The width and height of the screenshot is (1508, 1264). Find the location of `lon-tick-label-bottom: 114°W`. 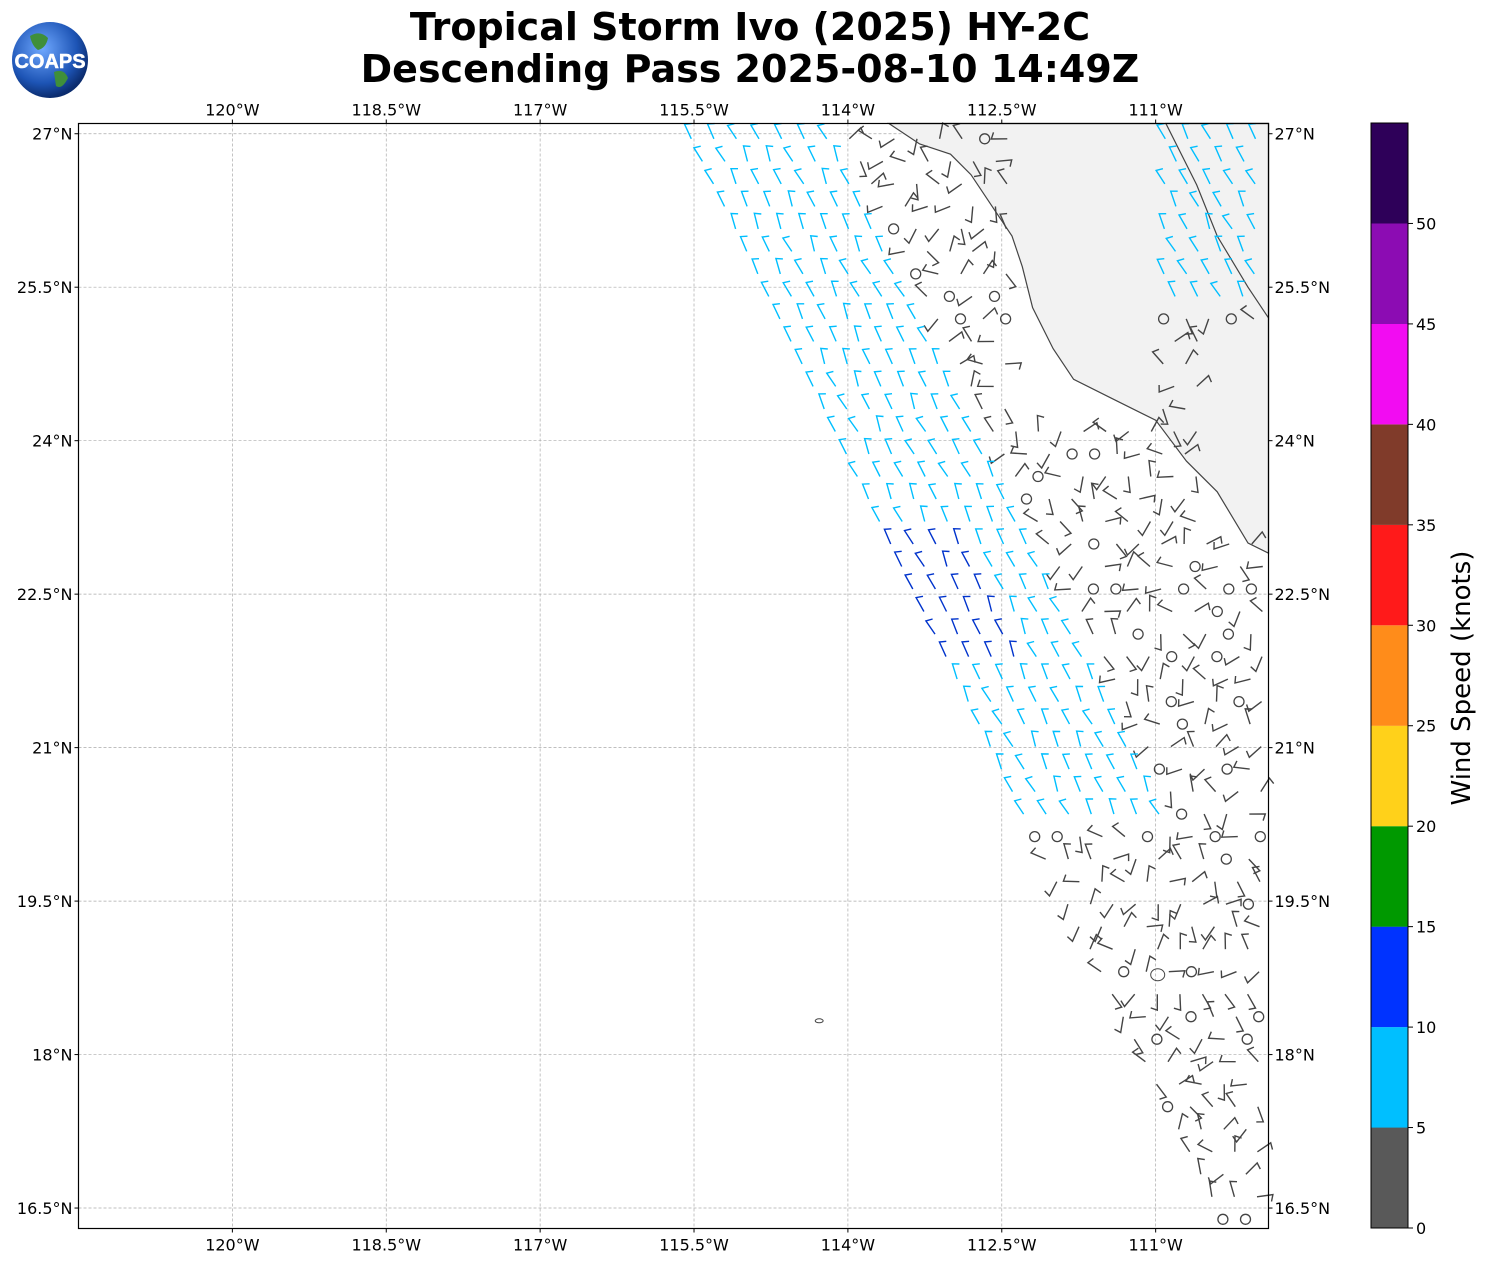

lon-tick-label-bottom: 114°W is located at coordinates (848, 1245).